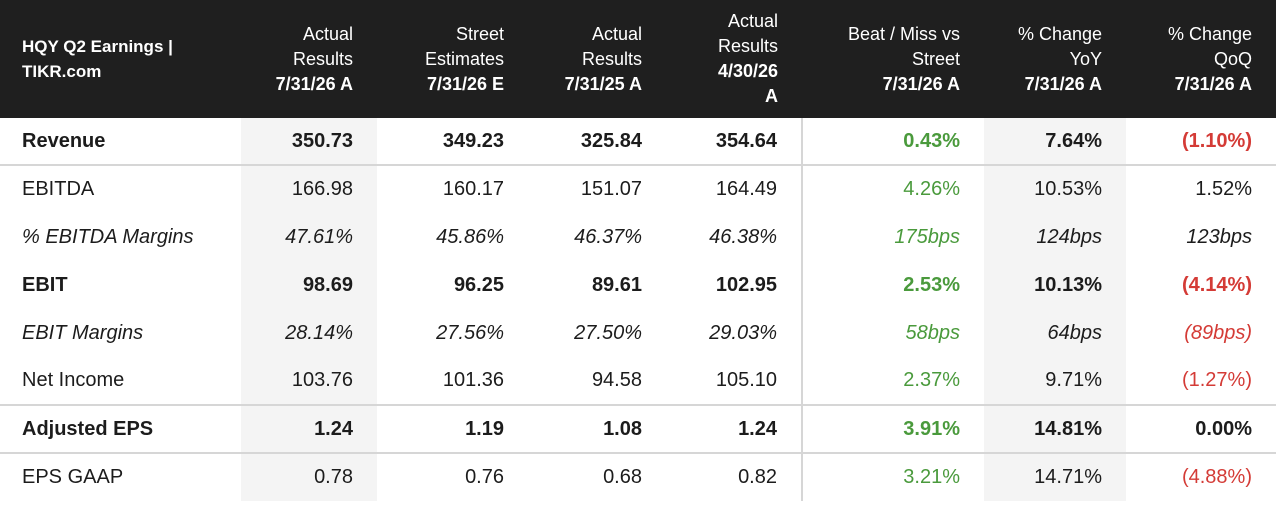  Describe the element at coordinates (611, 140) in the screenshot. I see `cell-actual-prior-year: 325.84` at that location.